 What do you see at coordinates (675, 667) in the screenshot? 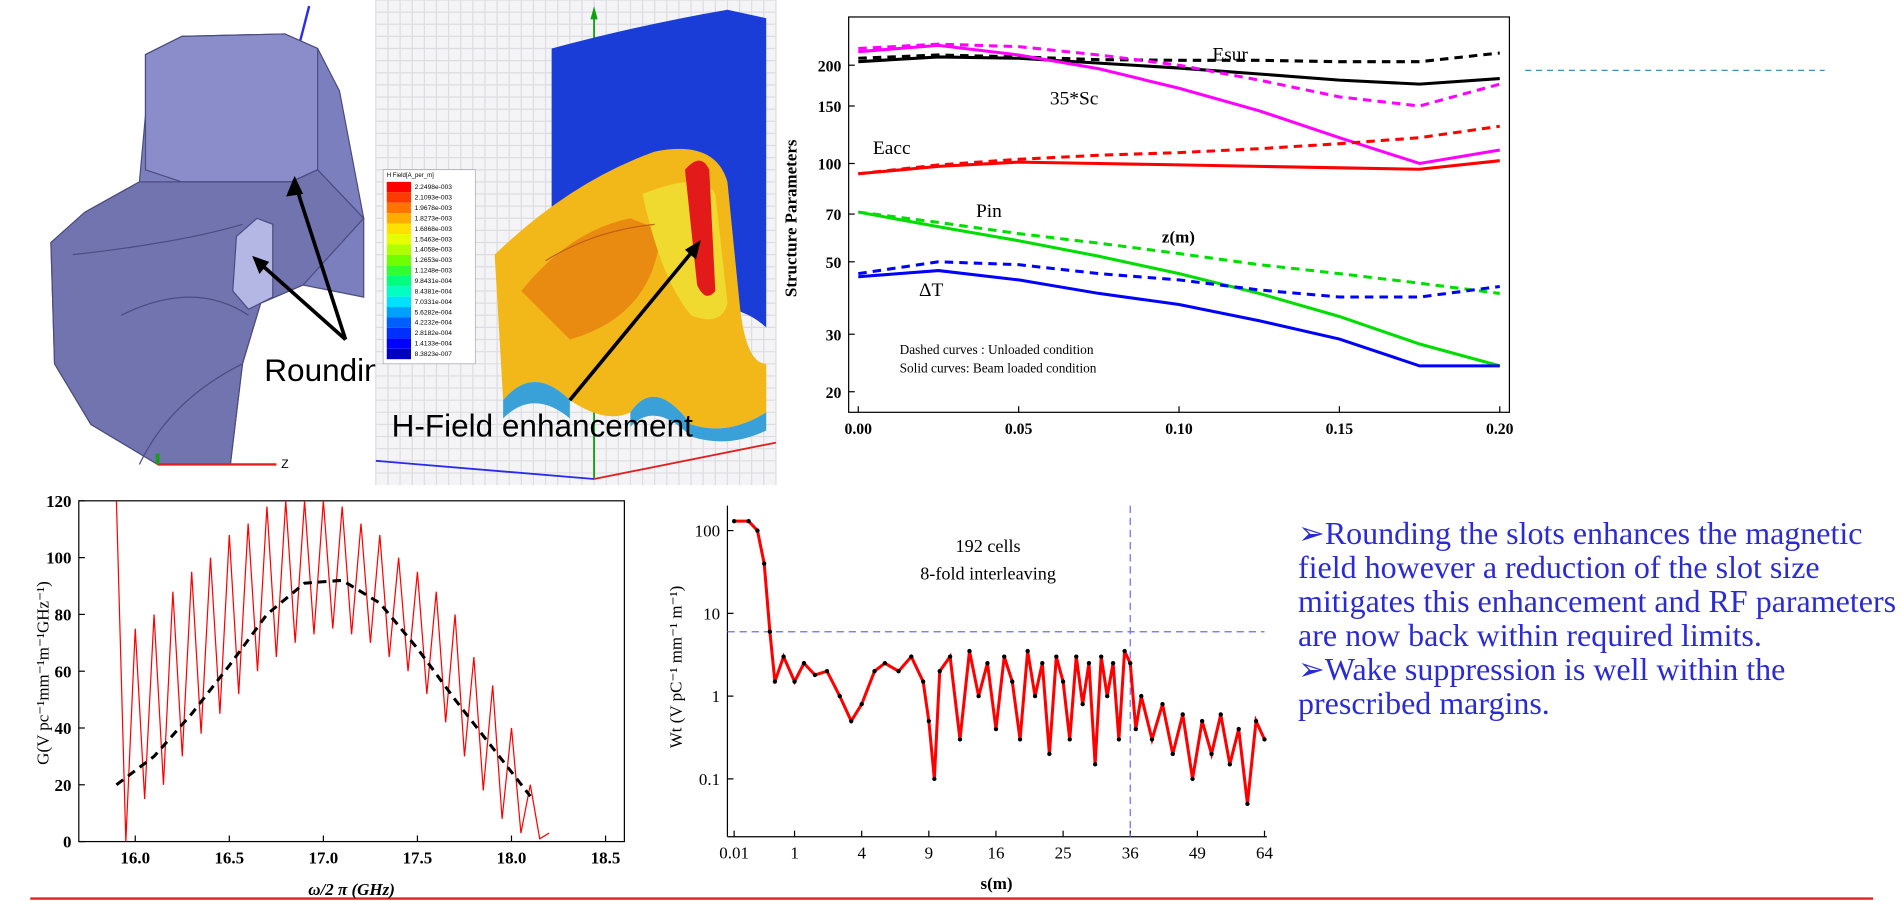
I see `y-axis-label: Wt (V pC⁻¹ mm⁻¹ m⁻¹)` at bounding box center [675, 667].